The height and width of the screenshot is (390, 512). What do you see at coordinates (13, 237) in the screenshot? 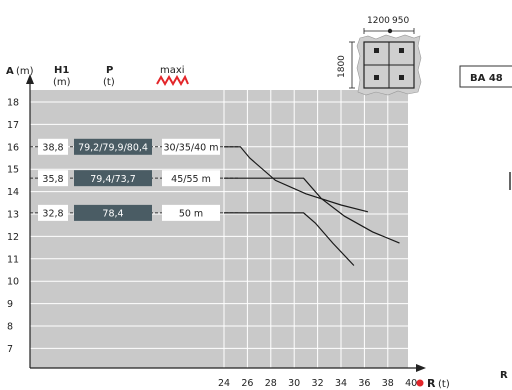
I see `y-tick-label: 12` at bounding box center [13, 237].